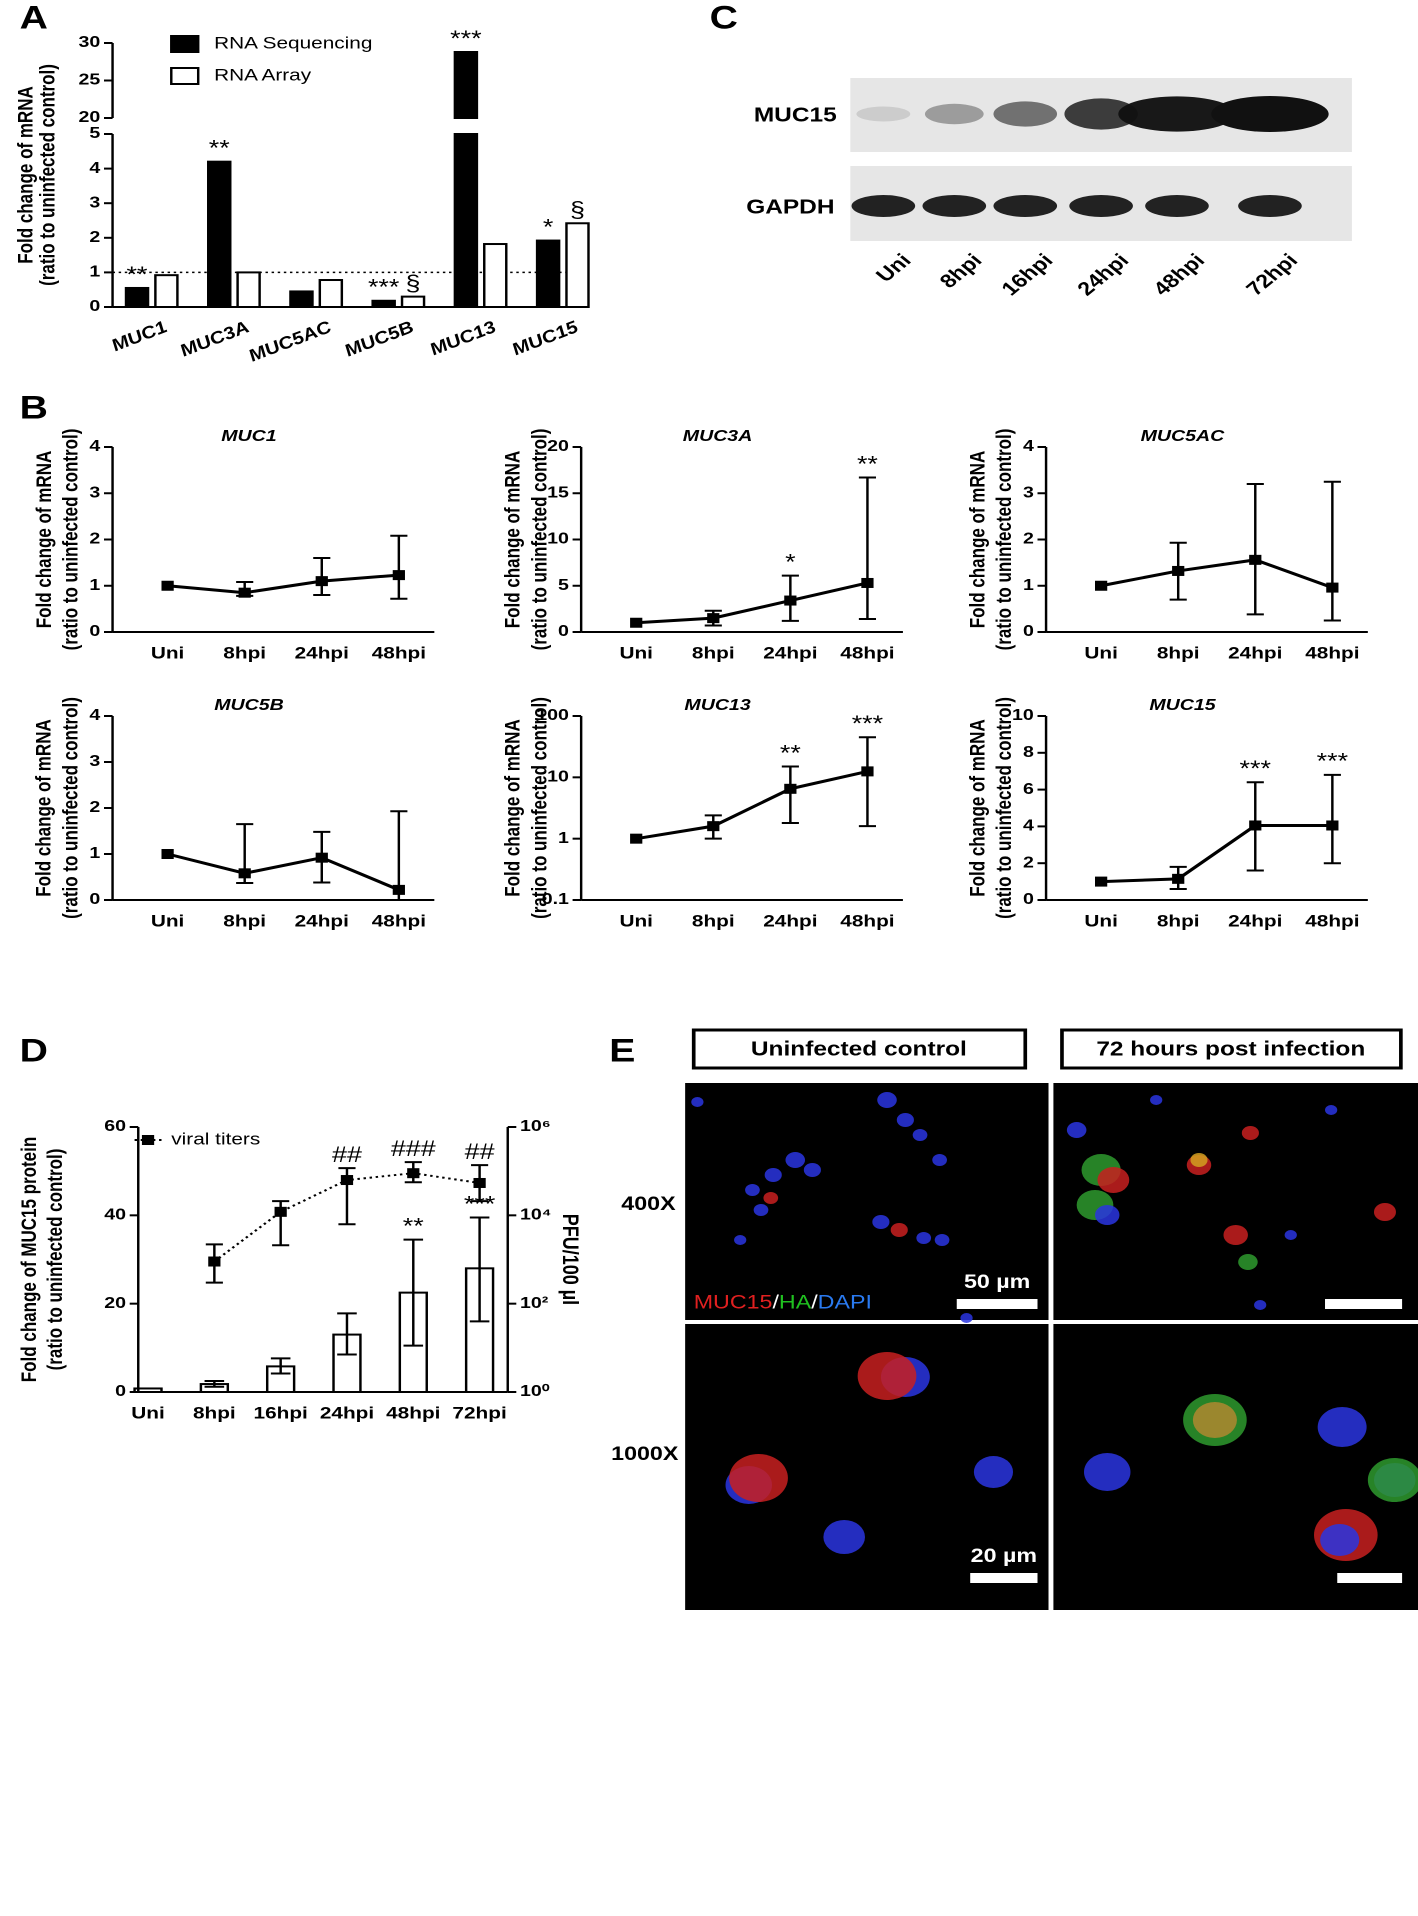 The width and height of the screenshot is (1418, 1916). Describe the element at coordinates (139, 336) in the screenshot. I see `x-tick-label: MUC1` at that location.